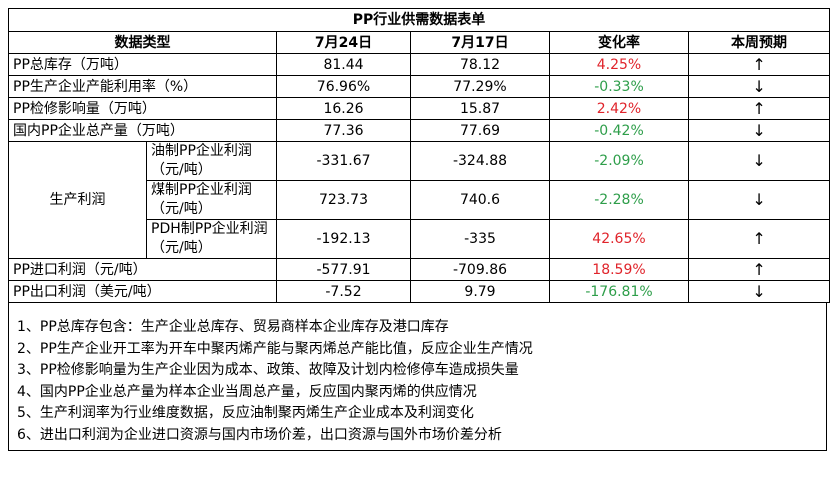 This screenshot has height=490, width=837. I want to click on row-label: PP生产企业产能利用率（%）, so click(142, 86).